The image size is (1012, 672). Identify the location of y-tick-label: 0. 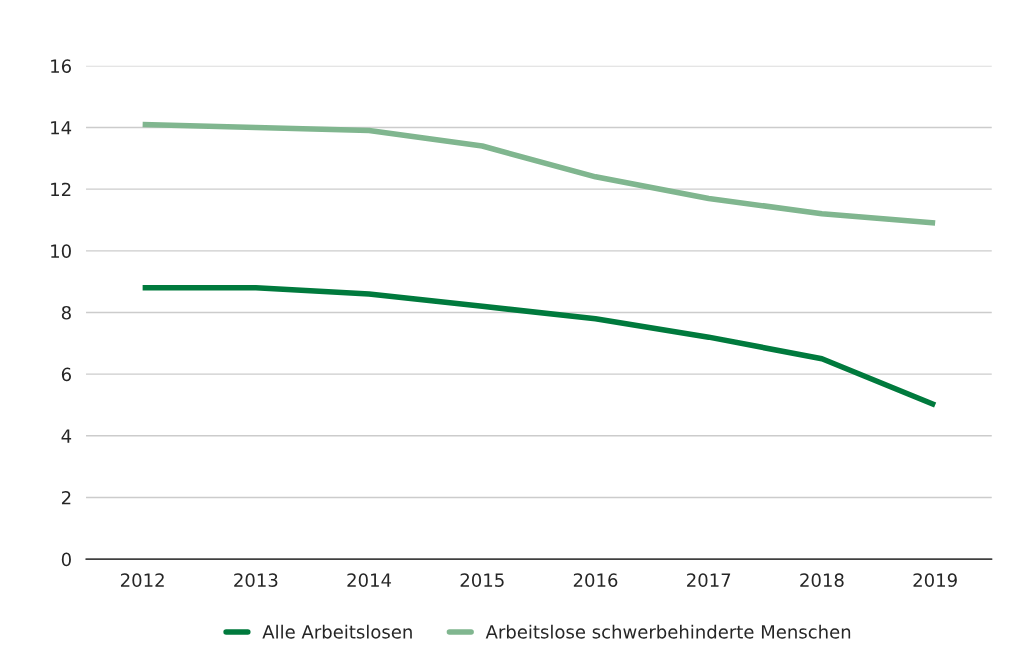
(66, 559).